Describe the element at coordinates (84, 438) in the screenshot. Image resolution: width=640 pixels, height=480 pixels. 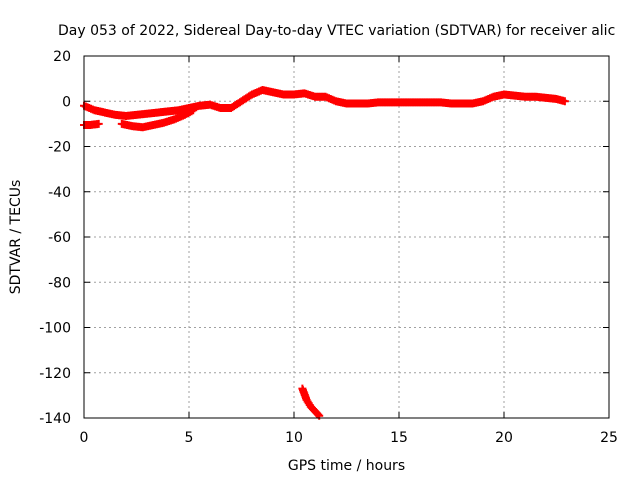
I see `x-tick-label: 0` at that location.